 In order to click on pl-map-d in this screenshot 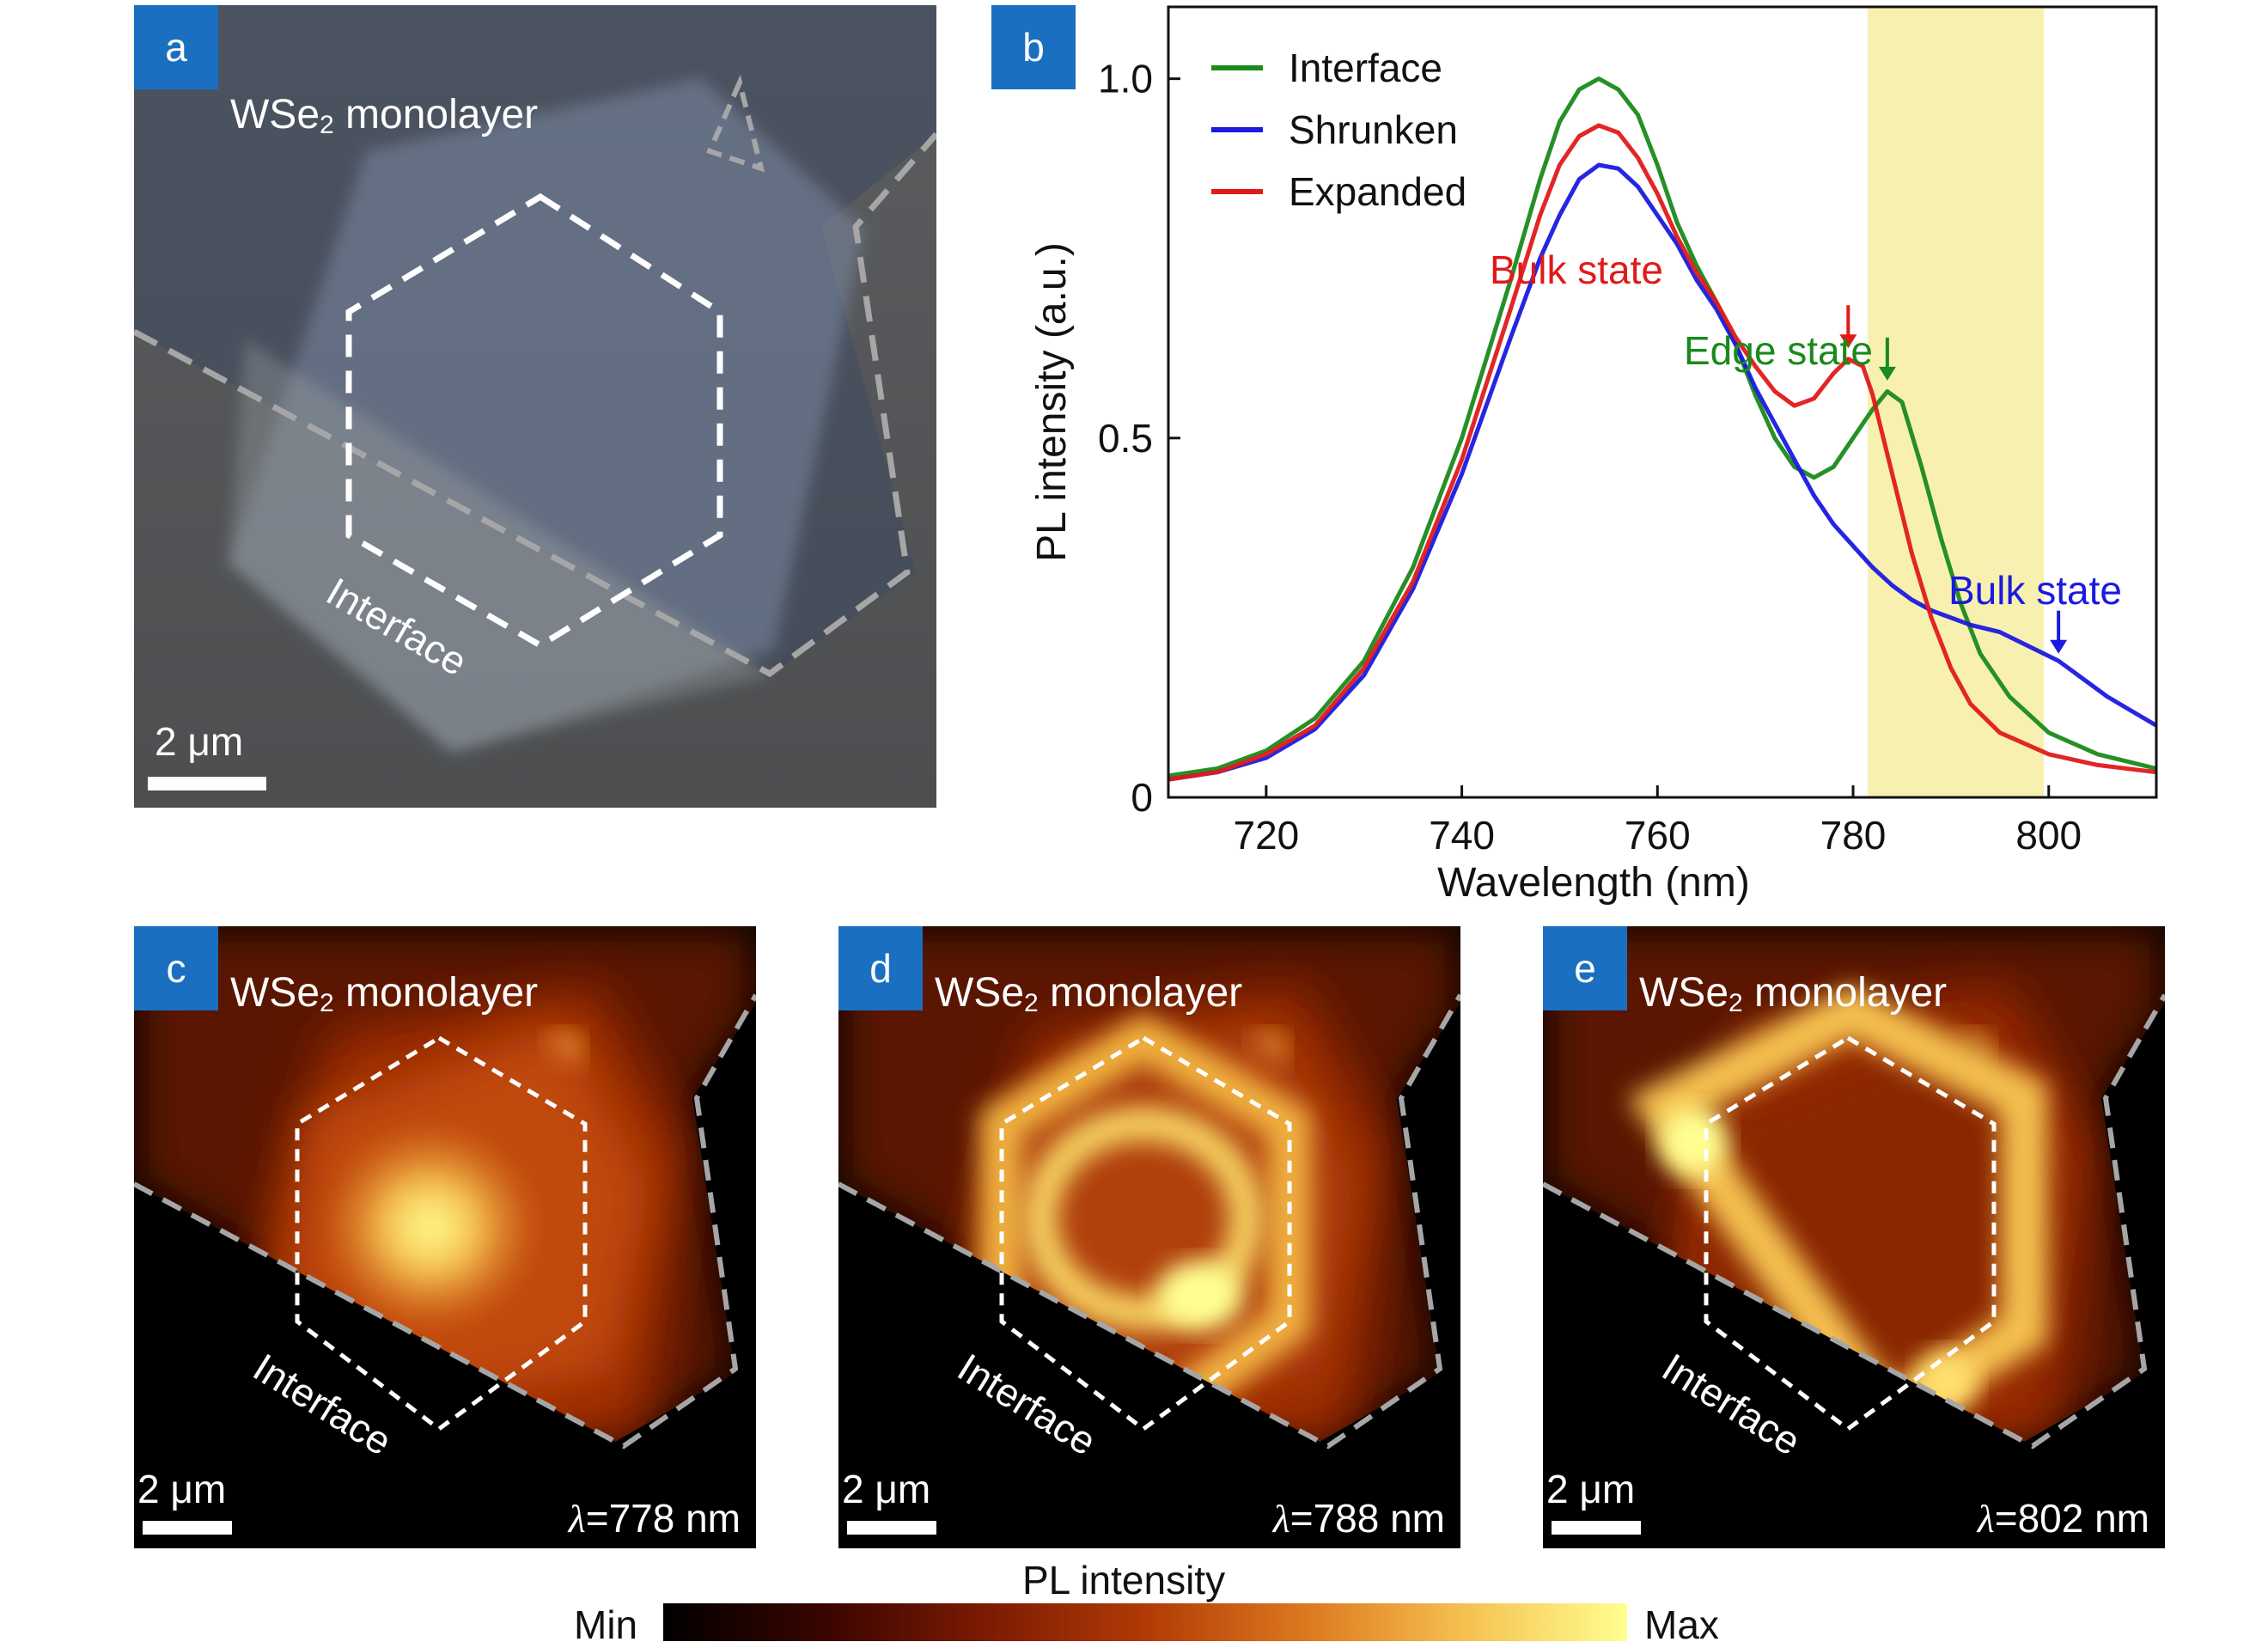, I will do `click(1149, 1237)`.